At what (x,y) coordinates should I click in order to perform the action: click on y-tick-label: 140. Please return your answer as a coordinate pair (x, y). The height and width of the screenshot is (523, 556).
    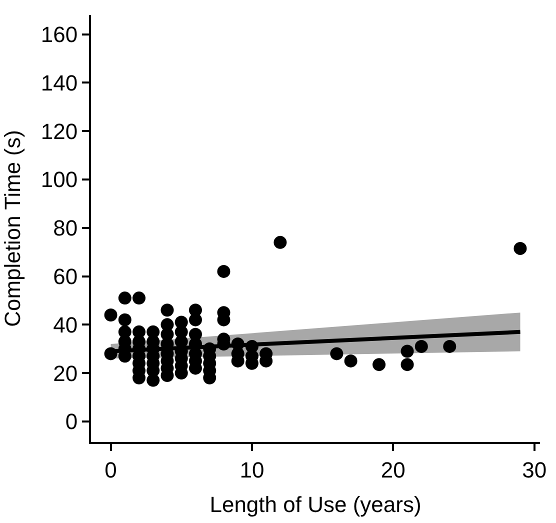
    Looking at the image, I should click on (59, 83).